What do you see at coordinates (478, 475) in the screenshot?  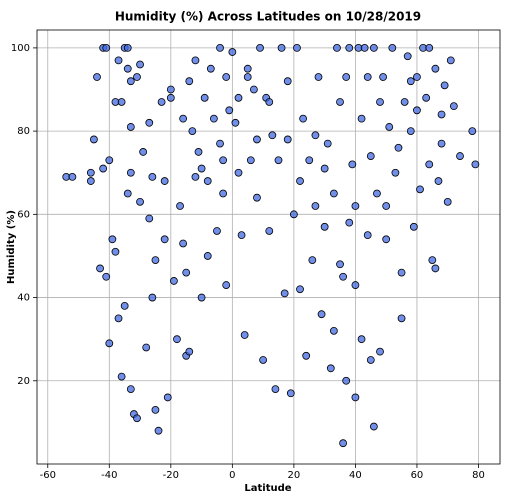 I see `x-tick-label: 80` at bounding box center [478, 475].